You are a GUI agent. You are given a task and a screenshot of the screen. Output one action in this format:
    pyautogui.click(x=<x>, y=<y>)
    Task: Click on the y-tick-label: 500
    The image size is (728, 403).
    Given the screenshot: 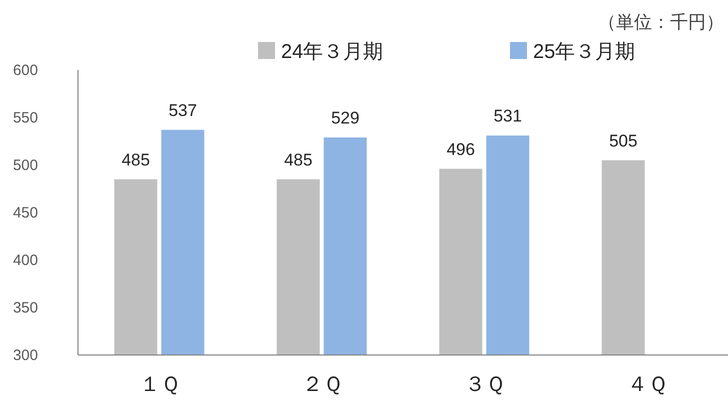 What is the action you would take?
    pyautogui.click(x=25, y=165)
    